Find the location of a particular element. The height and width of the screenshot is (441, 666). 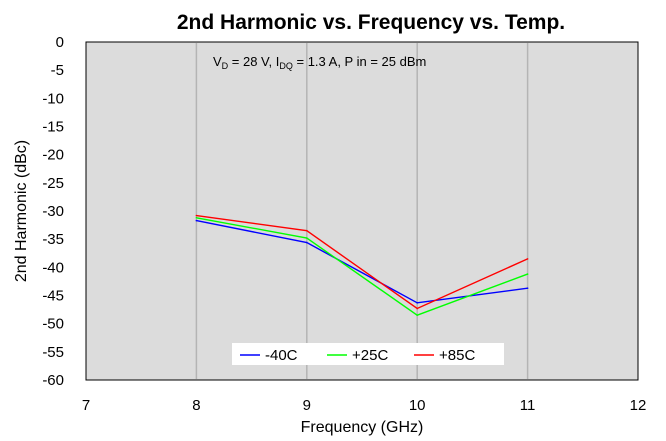

condition-annotation: VD = 28 V, IDQ = 1.3 A, P in = 25 dBm is located at coordinates (319, 62).